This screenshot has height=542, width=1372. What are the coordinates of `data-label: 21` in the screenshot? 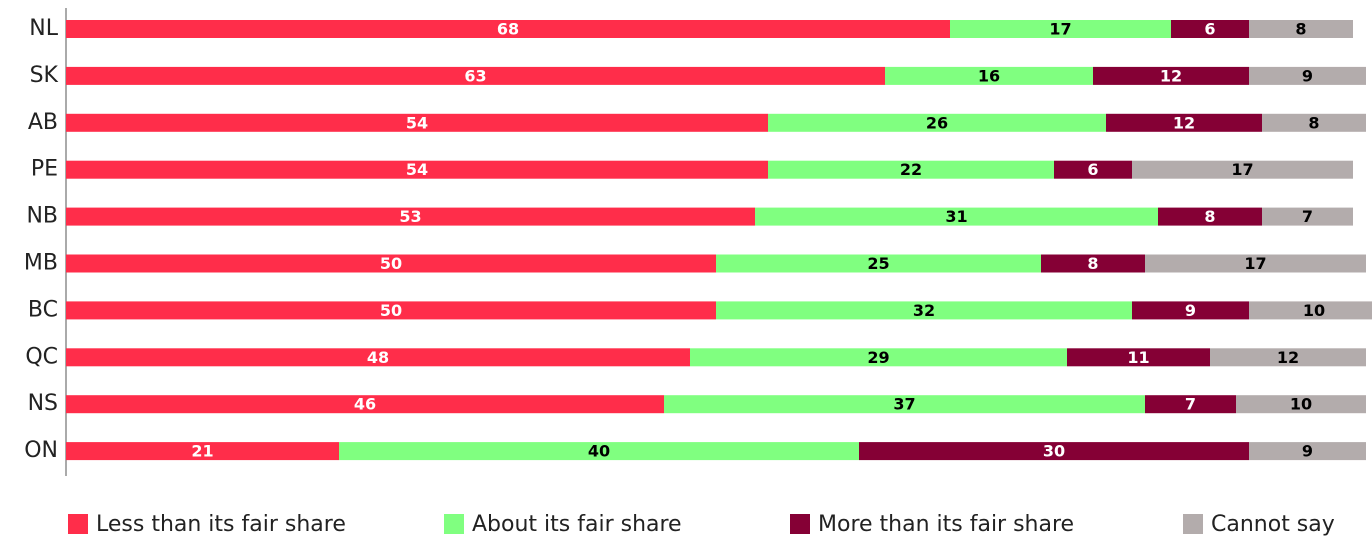 It's located at (202, 451).